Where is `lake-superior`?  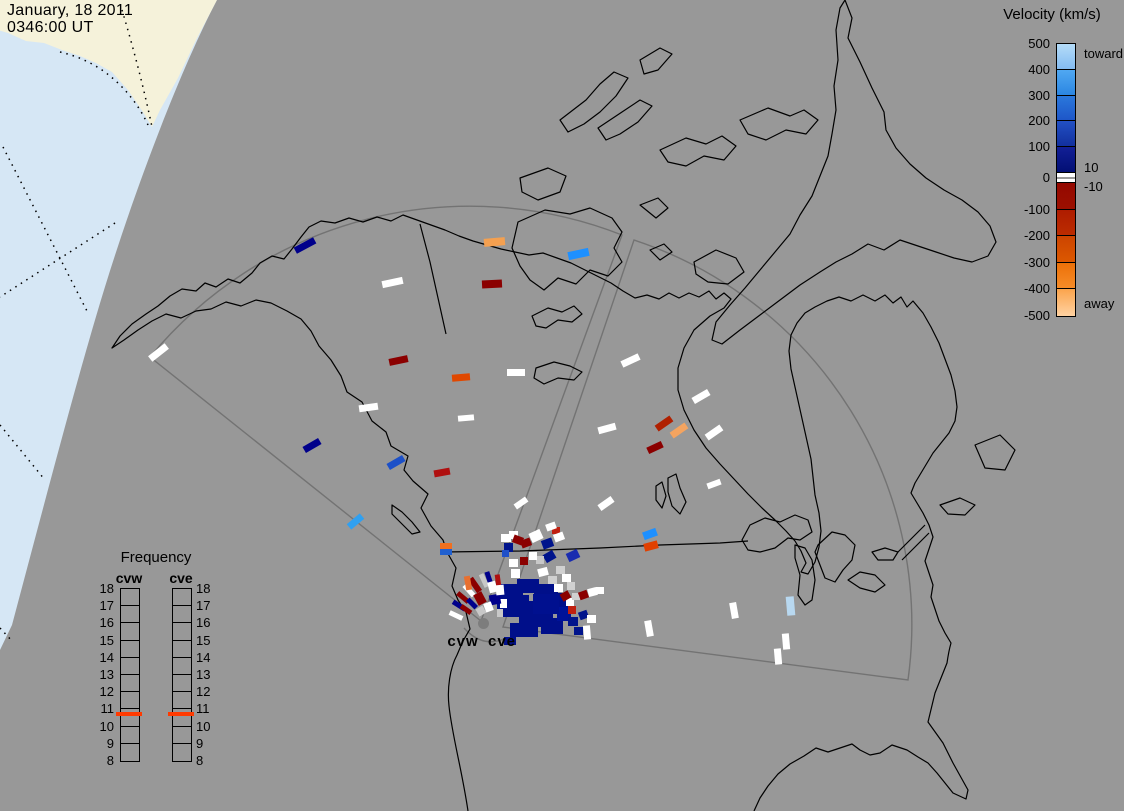
lake-superior is located at coordinates (777, 533).